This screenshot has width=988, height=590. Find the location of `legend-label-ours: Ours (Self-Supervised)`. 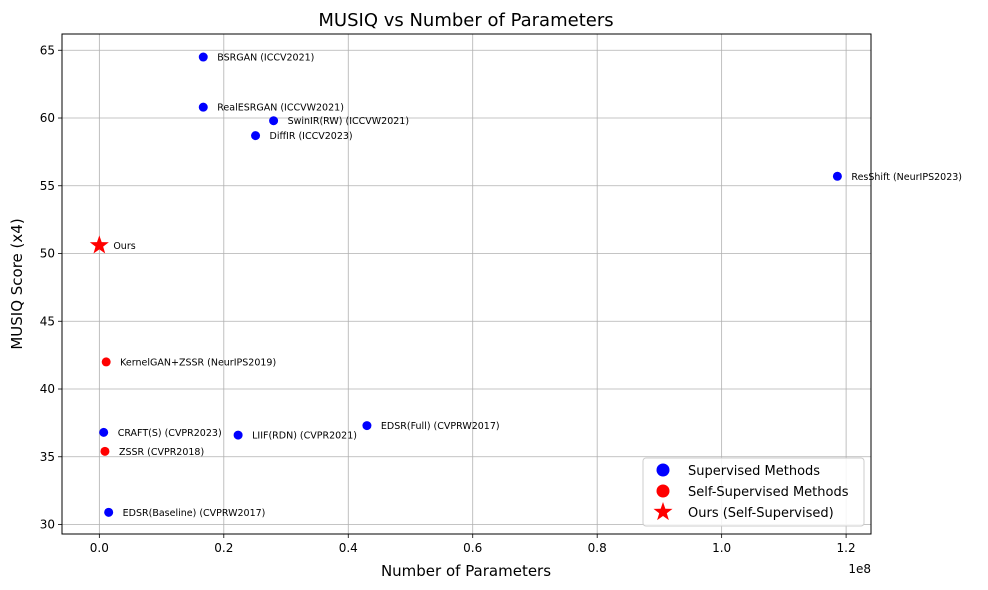

legend-label-ours: Ours (Self-Supervised) is located at coordinates (761, 513).